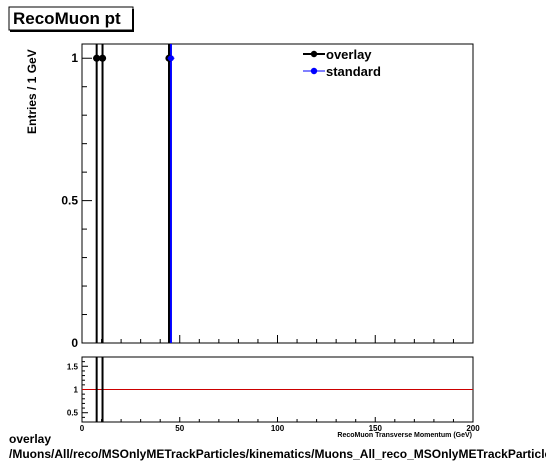  I want to click on legend: overlay standard, so click(342, 63).